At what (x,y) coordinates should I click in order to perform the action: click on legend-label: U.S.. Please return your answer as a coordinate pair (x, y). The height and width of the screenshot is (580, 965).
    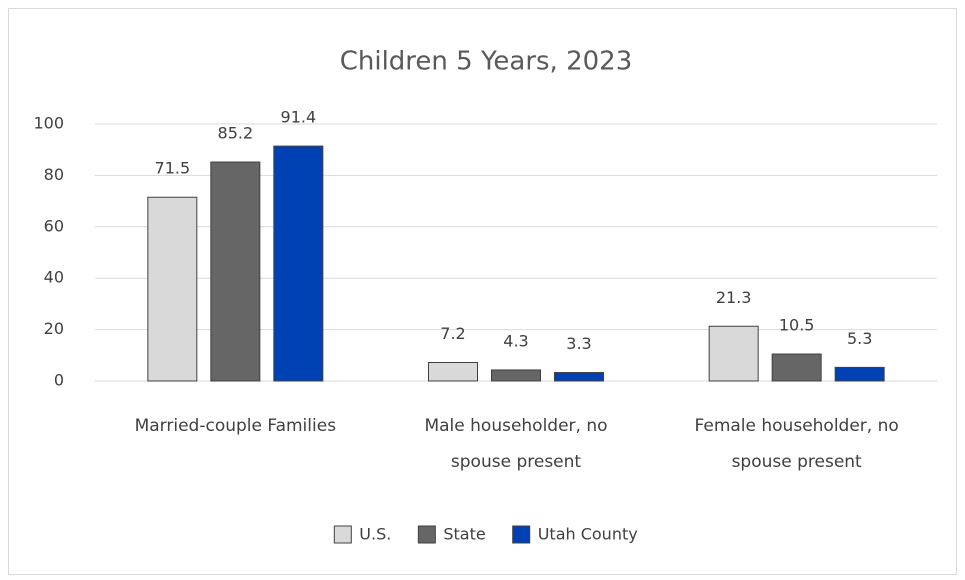
    Looking at the image, I should click on (375, 534).